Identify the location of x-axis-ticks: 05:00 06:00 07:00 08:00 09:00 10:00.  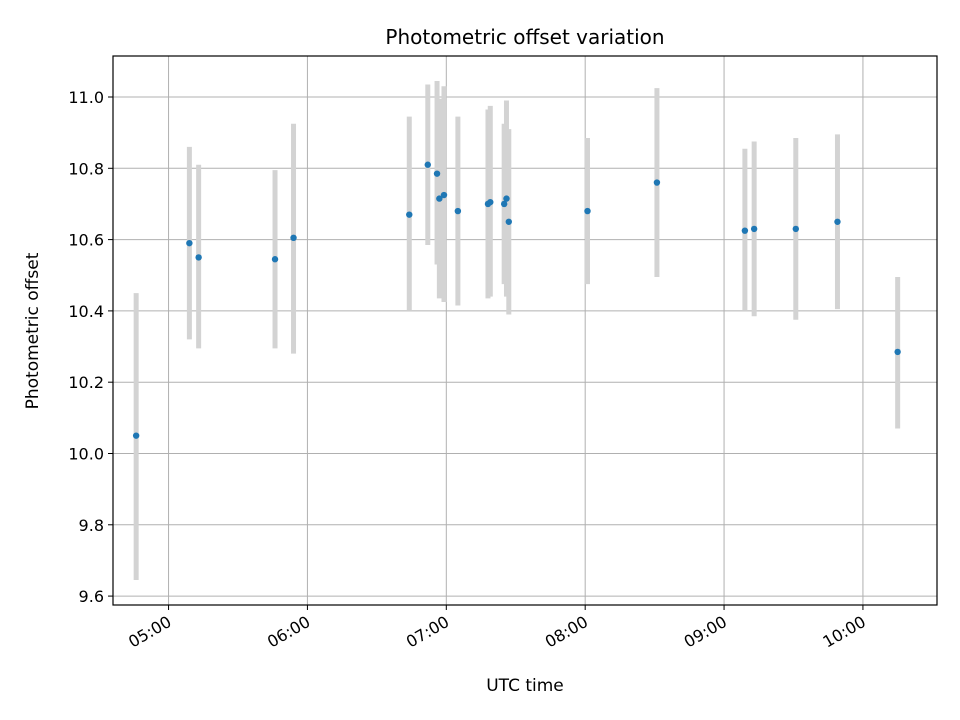
(497, 628).